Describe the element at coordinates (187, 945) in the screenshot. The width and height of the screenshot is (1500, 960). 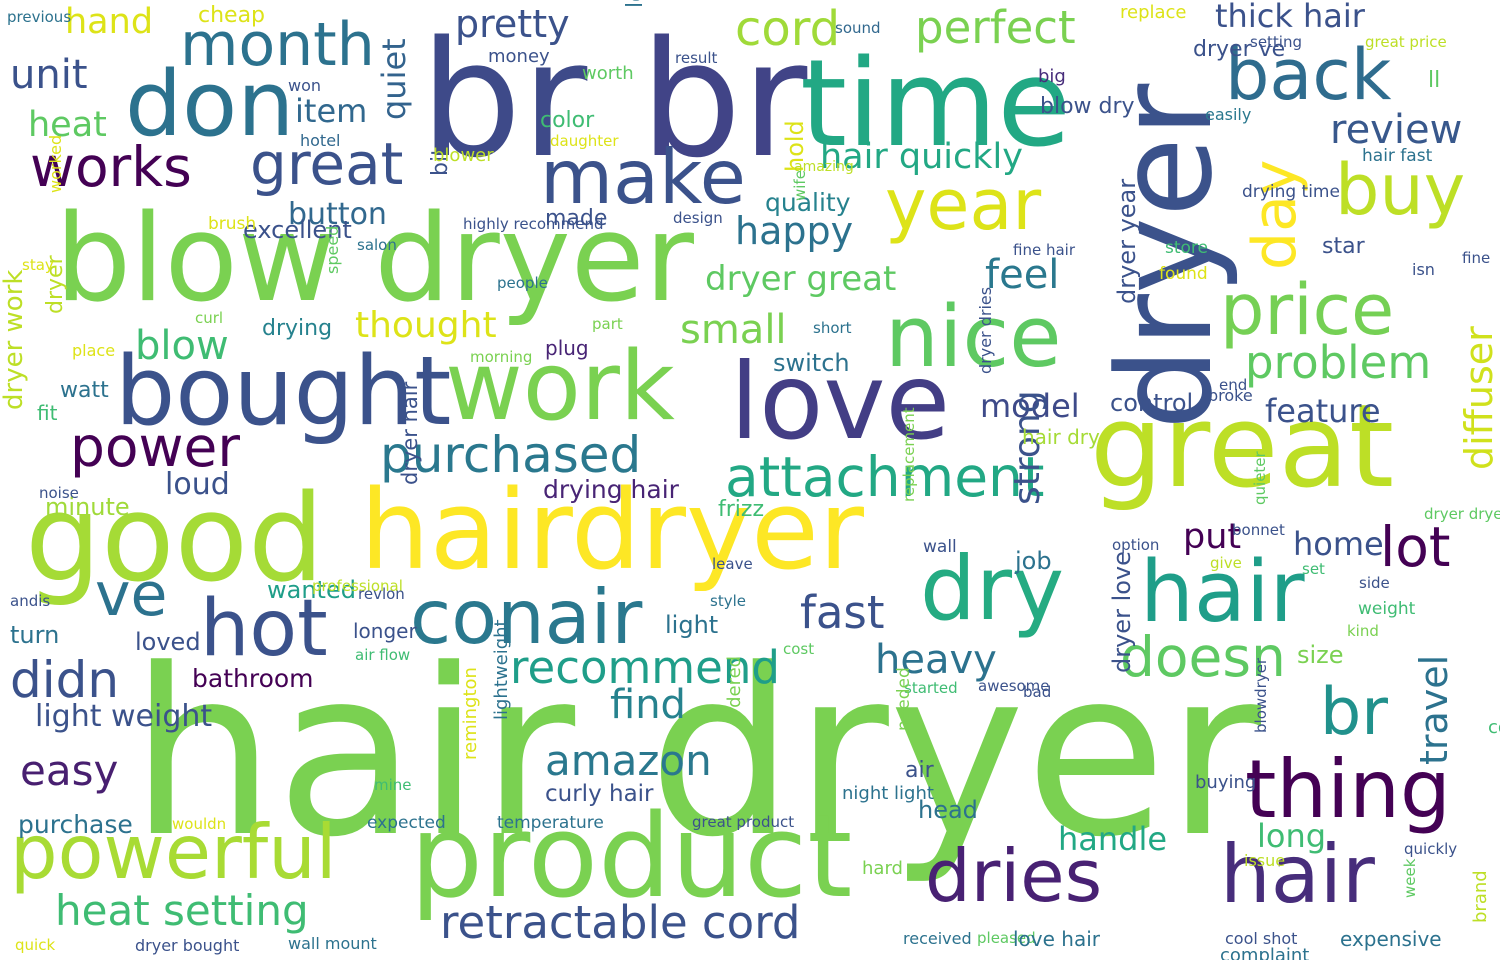
I see `word-dryer-bought: dryer bought` at that location.